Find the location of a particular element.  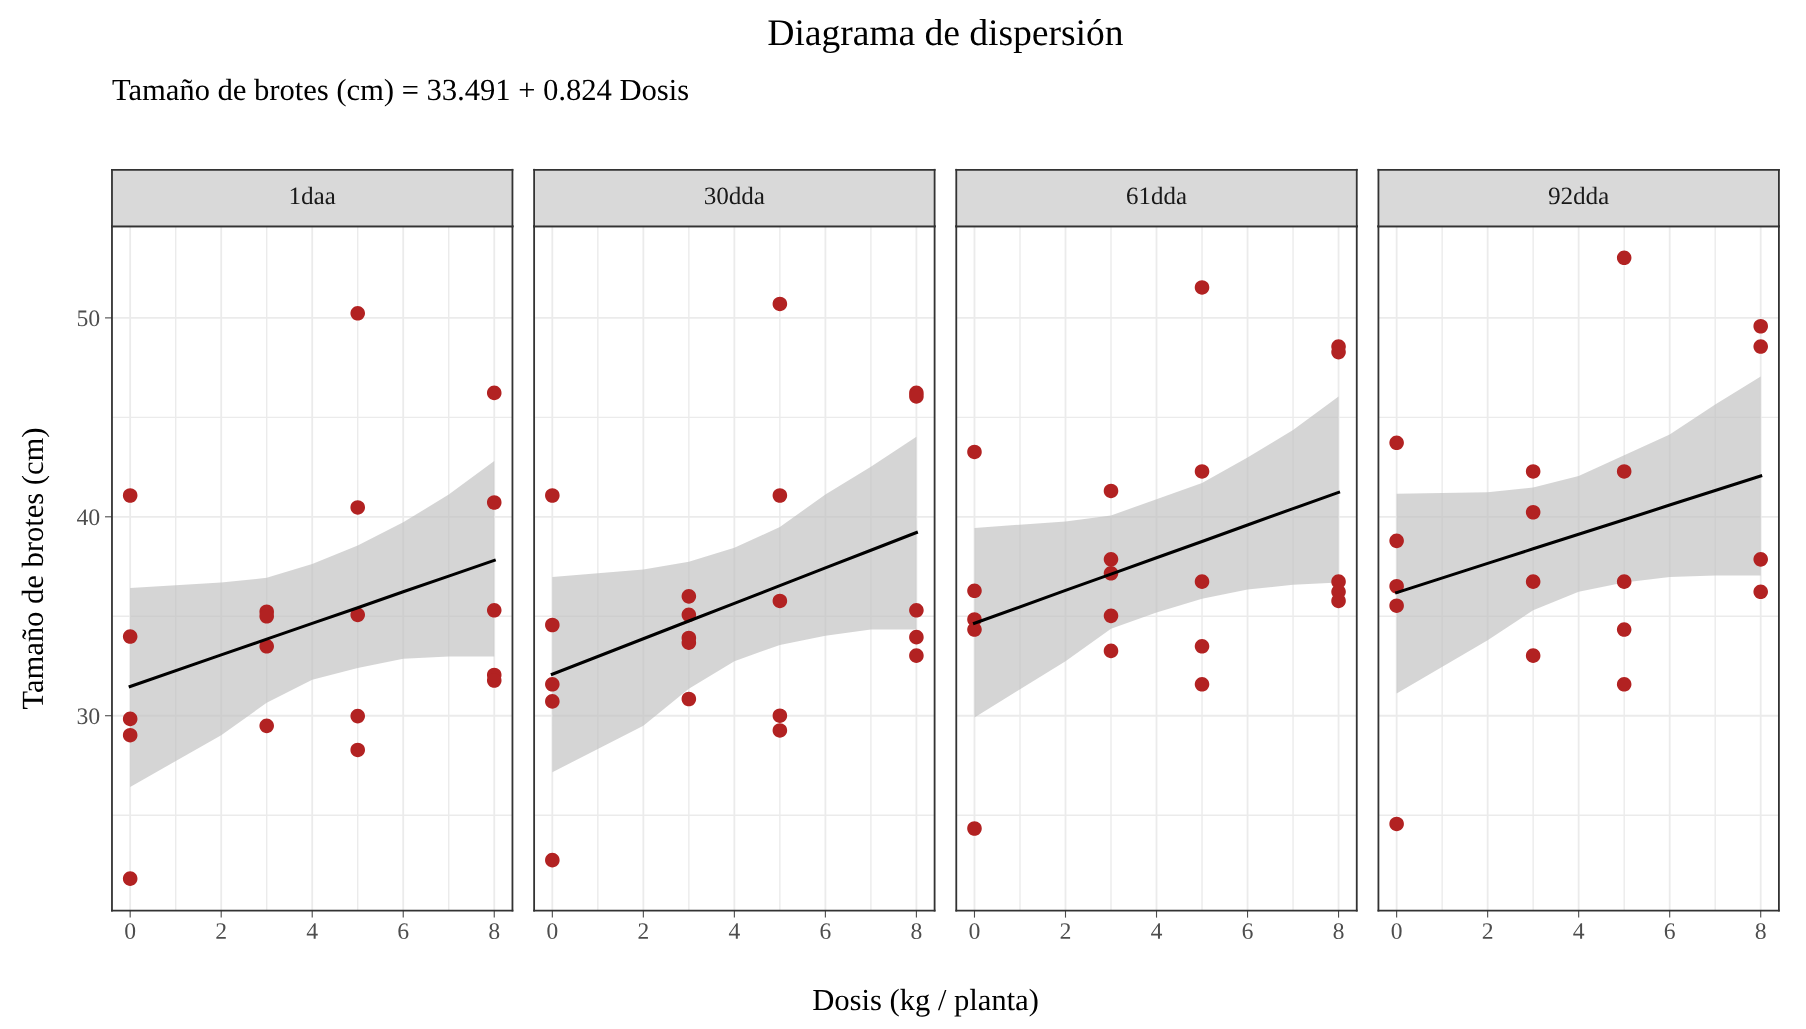

text: Diagrama de dispersión is located at coordinates (945, 36).